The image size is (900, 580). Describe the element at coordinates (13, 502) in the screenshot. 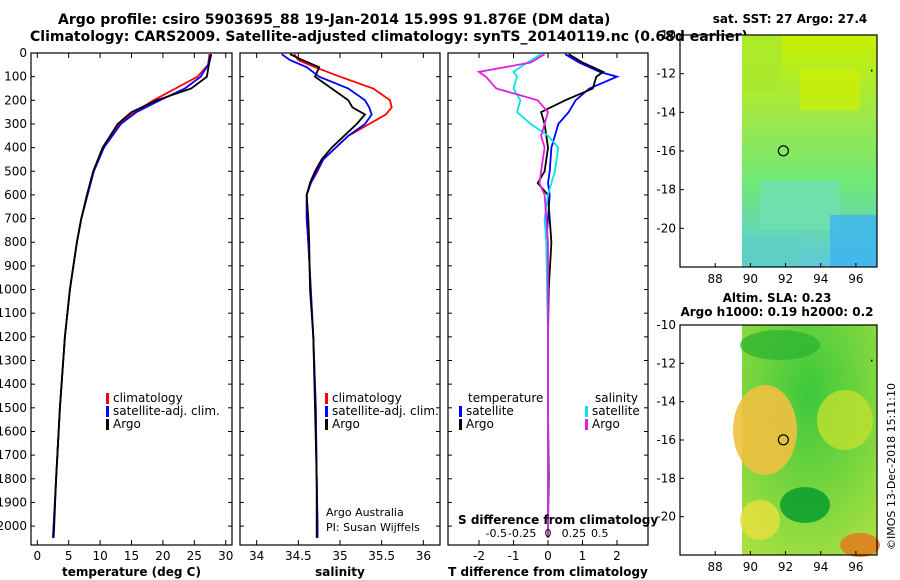

I see `y-tick-label: 1900` at that location.